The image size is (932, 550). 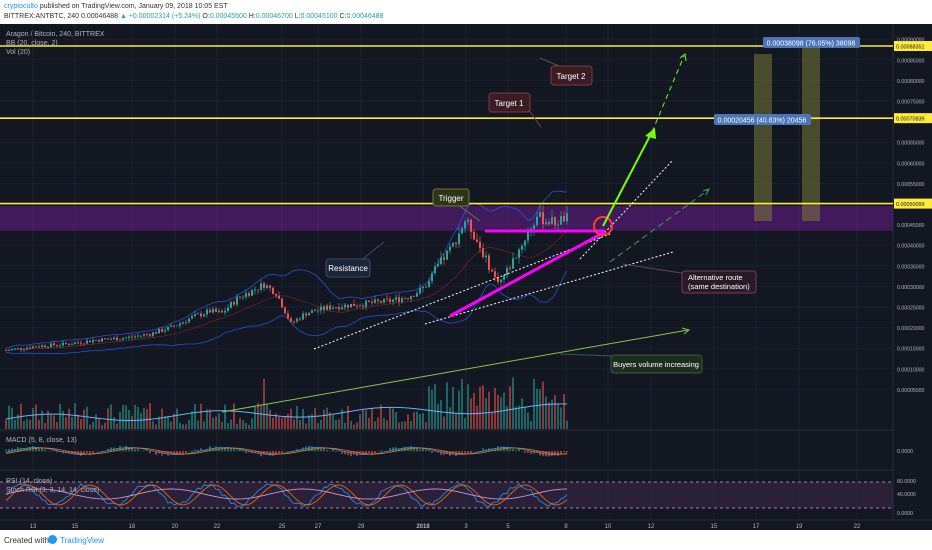 I want to click on callout-alternative-route: Alternative route (same destination), so click(x=719, y=282).